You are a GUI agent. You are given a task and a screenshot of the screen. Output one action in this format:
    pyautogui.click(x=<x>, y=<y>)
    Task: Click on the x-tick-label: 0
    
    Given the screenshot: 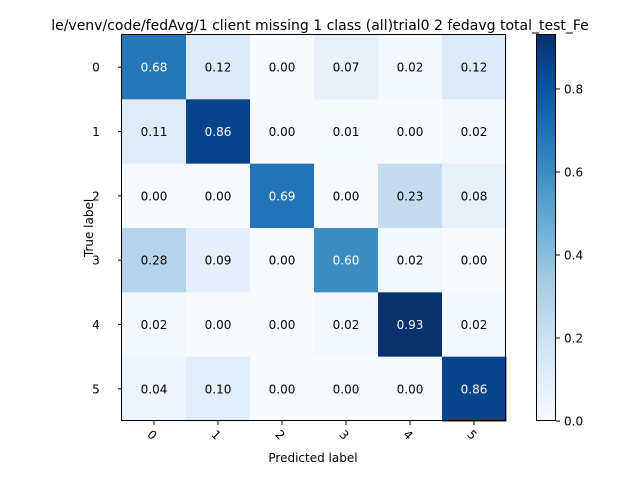 What is the action you would take?
    pyautogui.click(x=151, y=434)
    